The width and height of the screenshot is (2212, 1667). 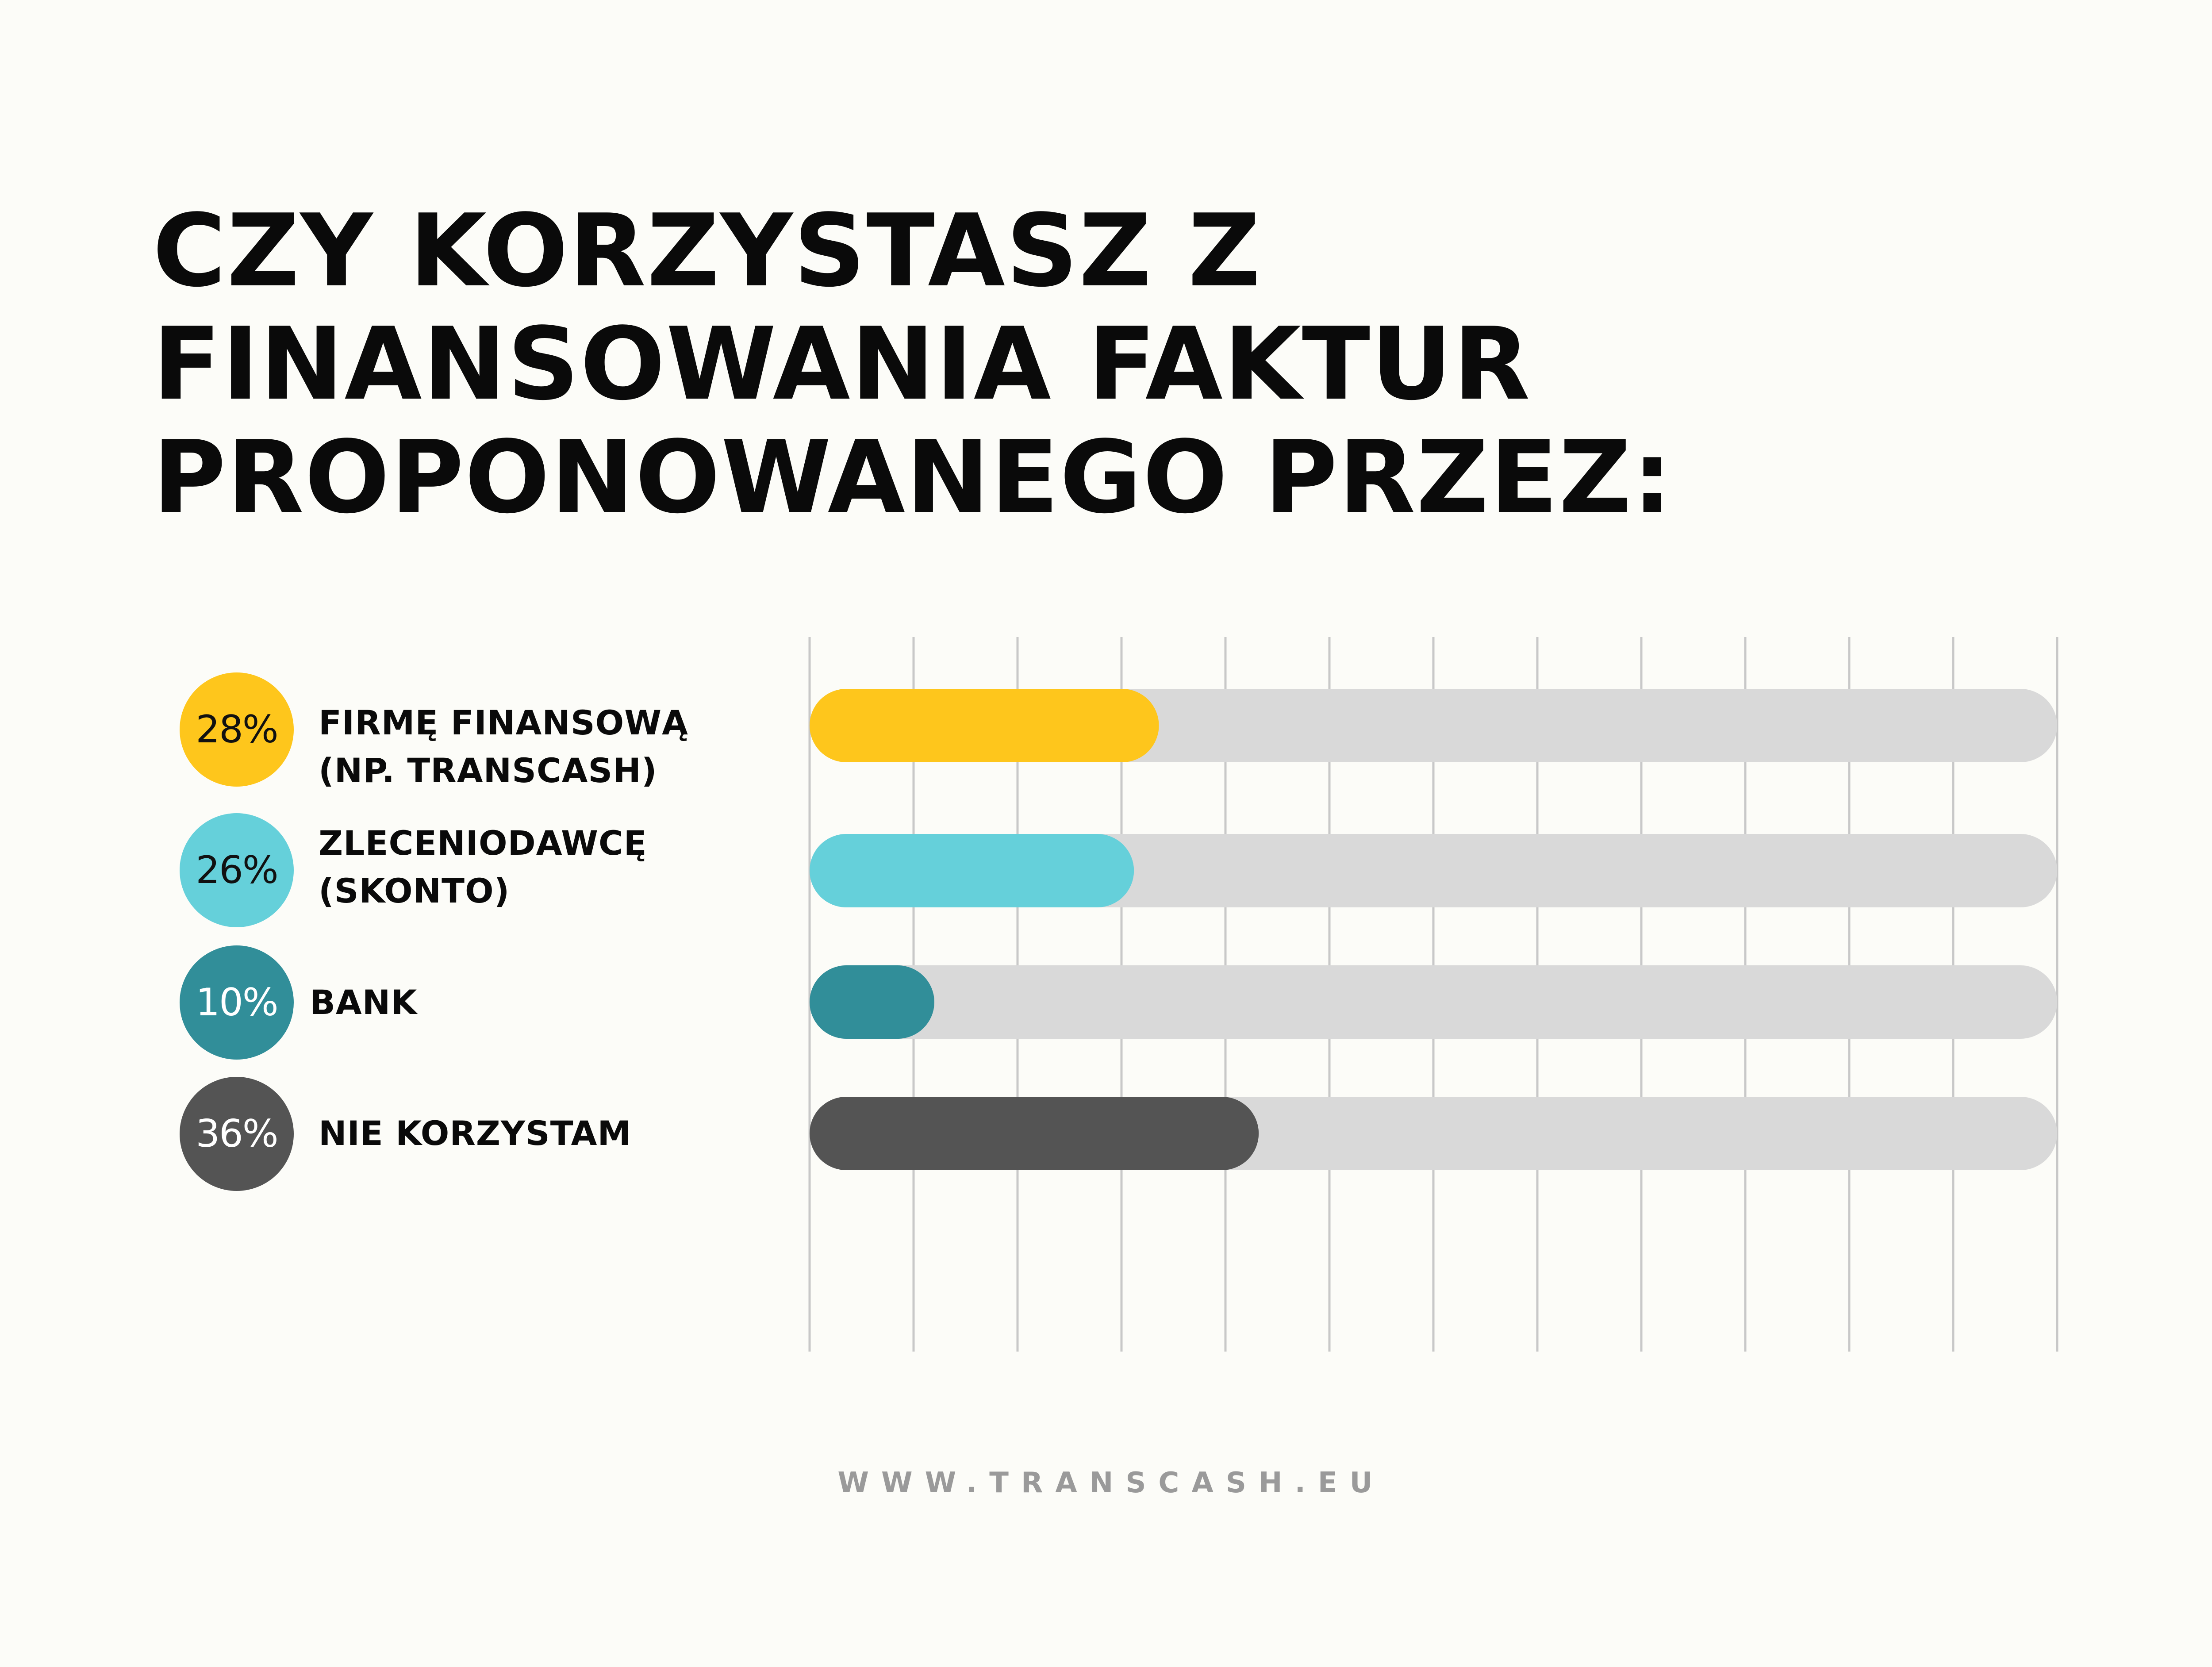 I want to click on percent-badge-label: 10%, so click(x=237, y=1003).